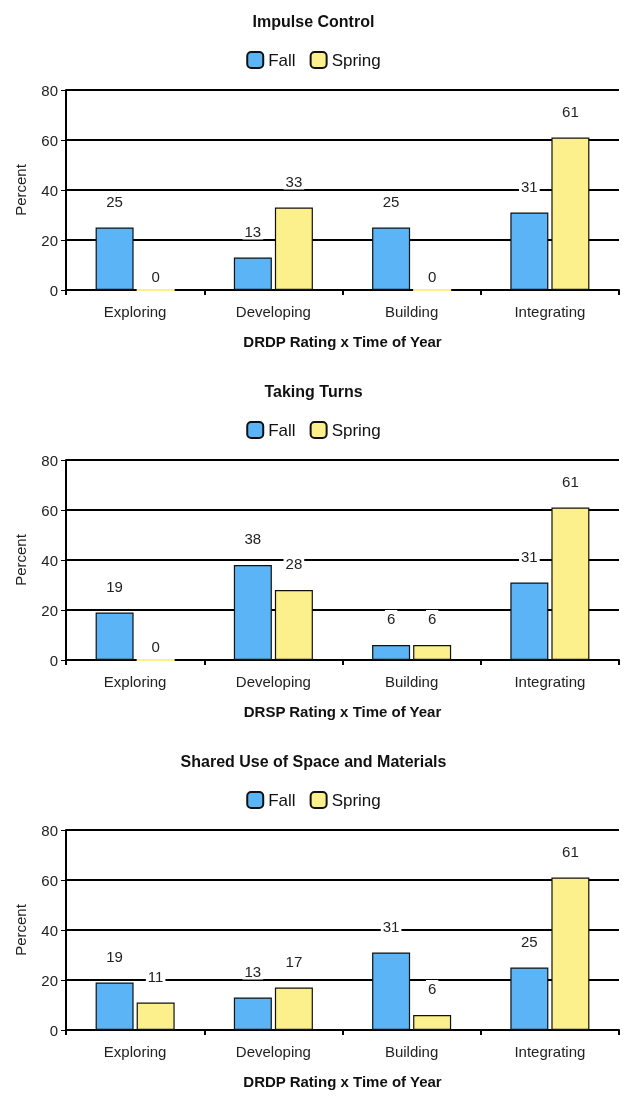 This screenshot has width=627, height=1112. What do you see at coordinates (313, 761) in the screenshot?
I see `chart-title: Shared Use of Space and Materials` at bounding box center [313, 761].